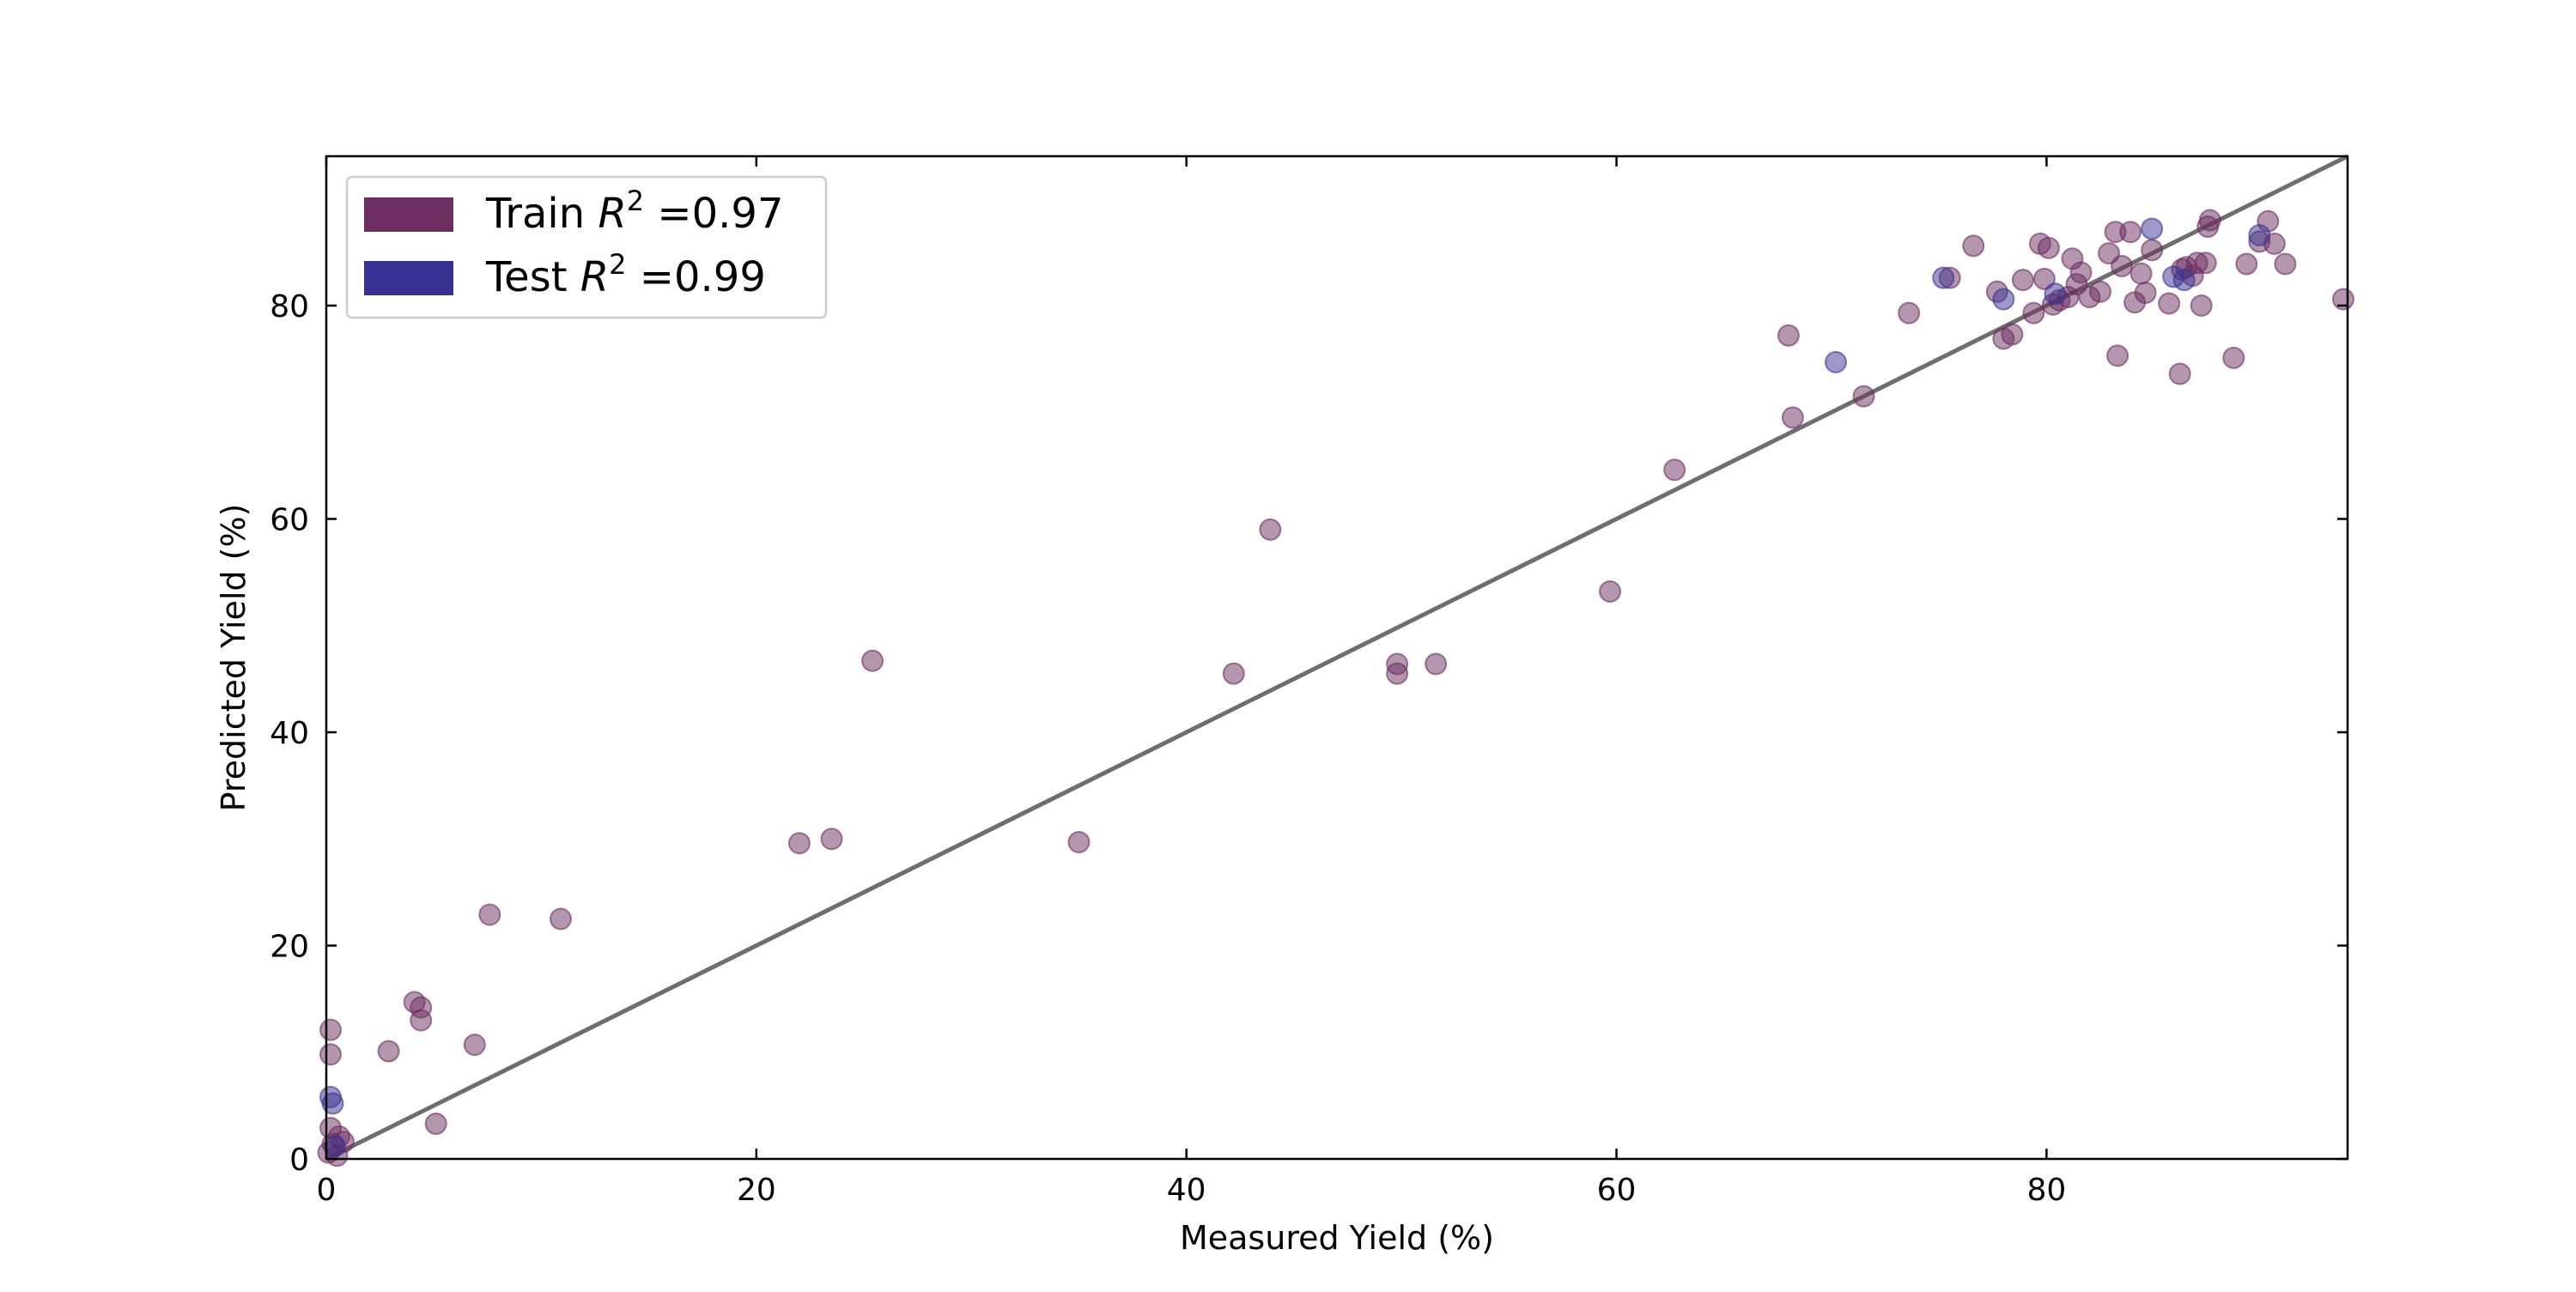  Describe the element at coordinates (634, 211) in the screenshot. I see `legend-label-train: Train R2 =0.97` at that location.